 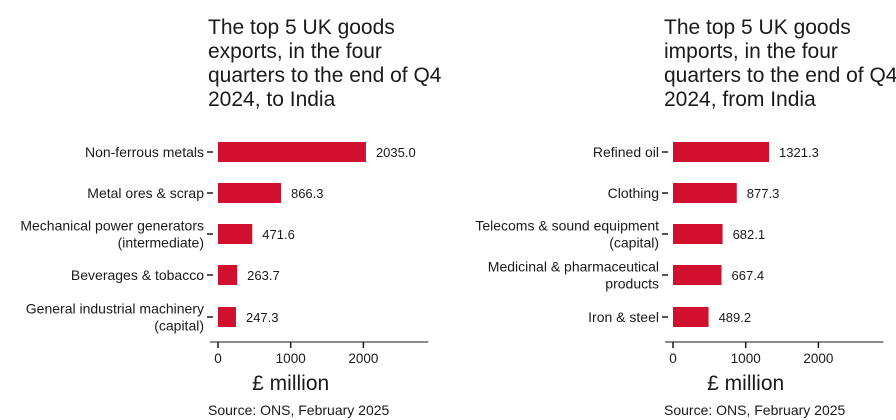 I want to click on category-label-line: Non-ferrous metals, so click(x=144, y=152).